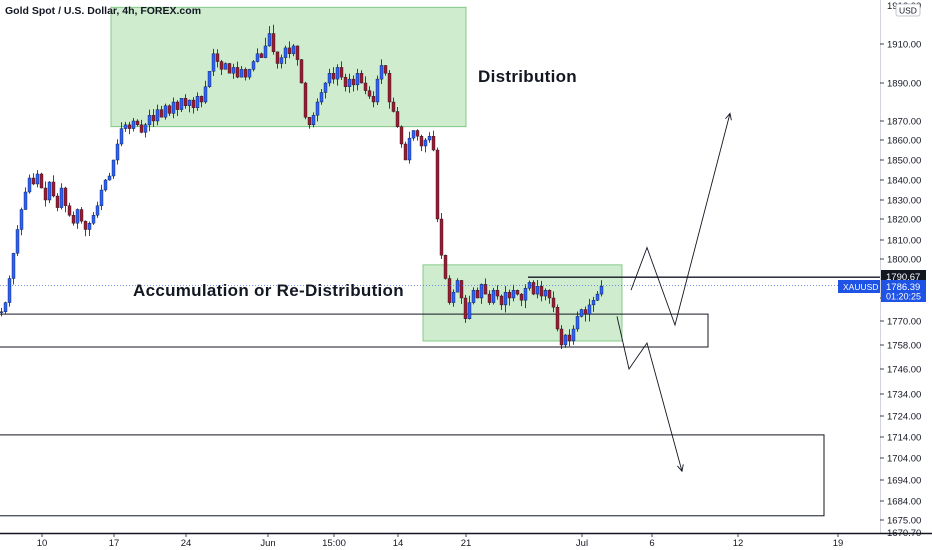 The width and height of the screenshot is (932, 550). What do you see at coordinates (904, 201) in the screenshot?
I see `y-tick-label-6: 1830.00` at bounding box center [904, 201].